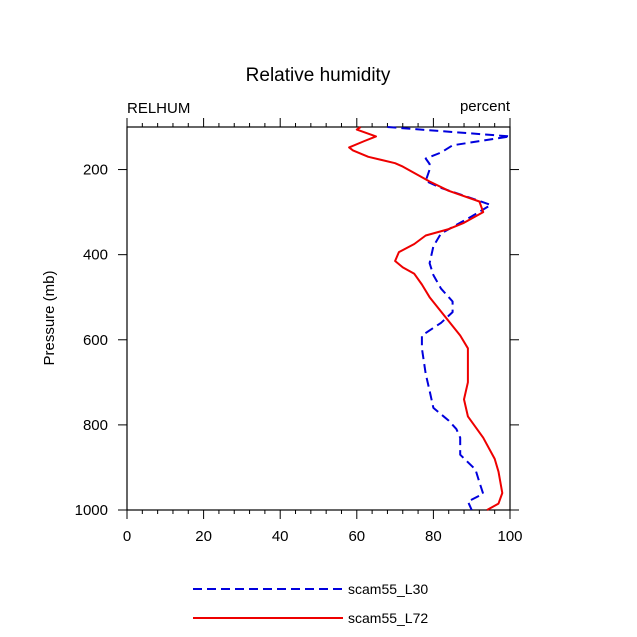 This screenshot has width=637, height=637. I want to click on variable-label: RELHUM, so click(158, 108).